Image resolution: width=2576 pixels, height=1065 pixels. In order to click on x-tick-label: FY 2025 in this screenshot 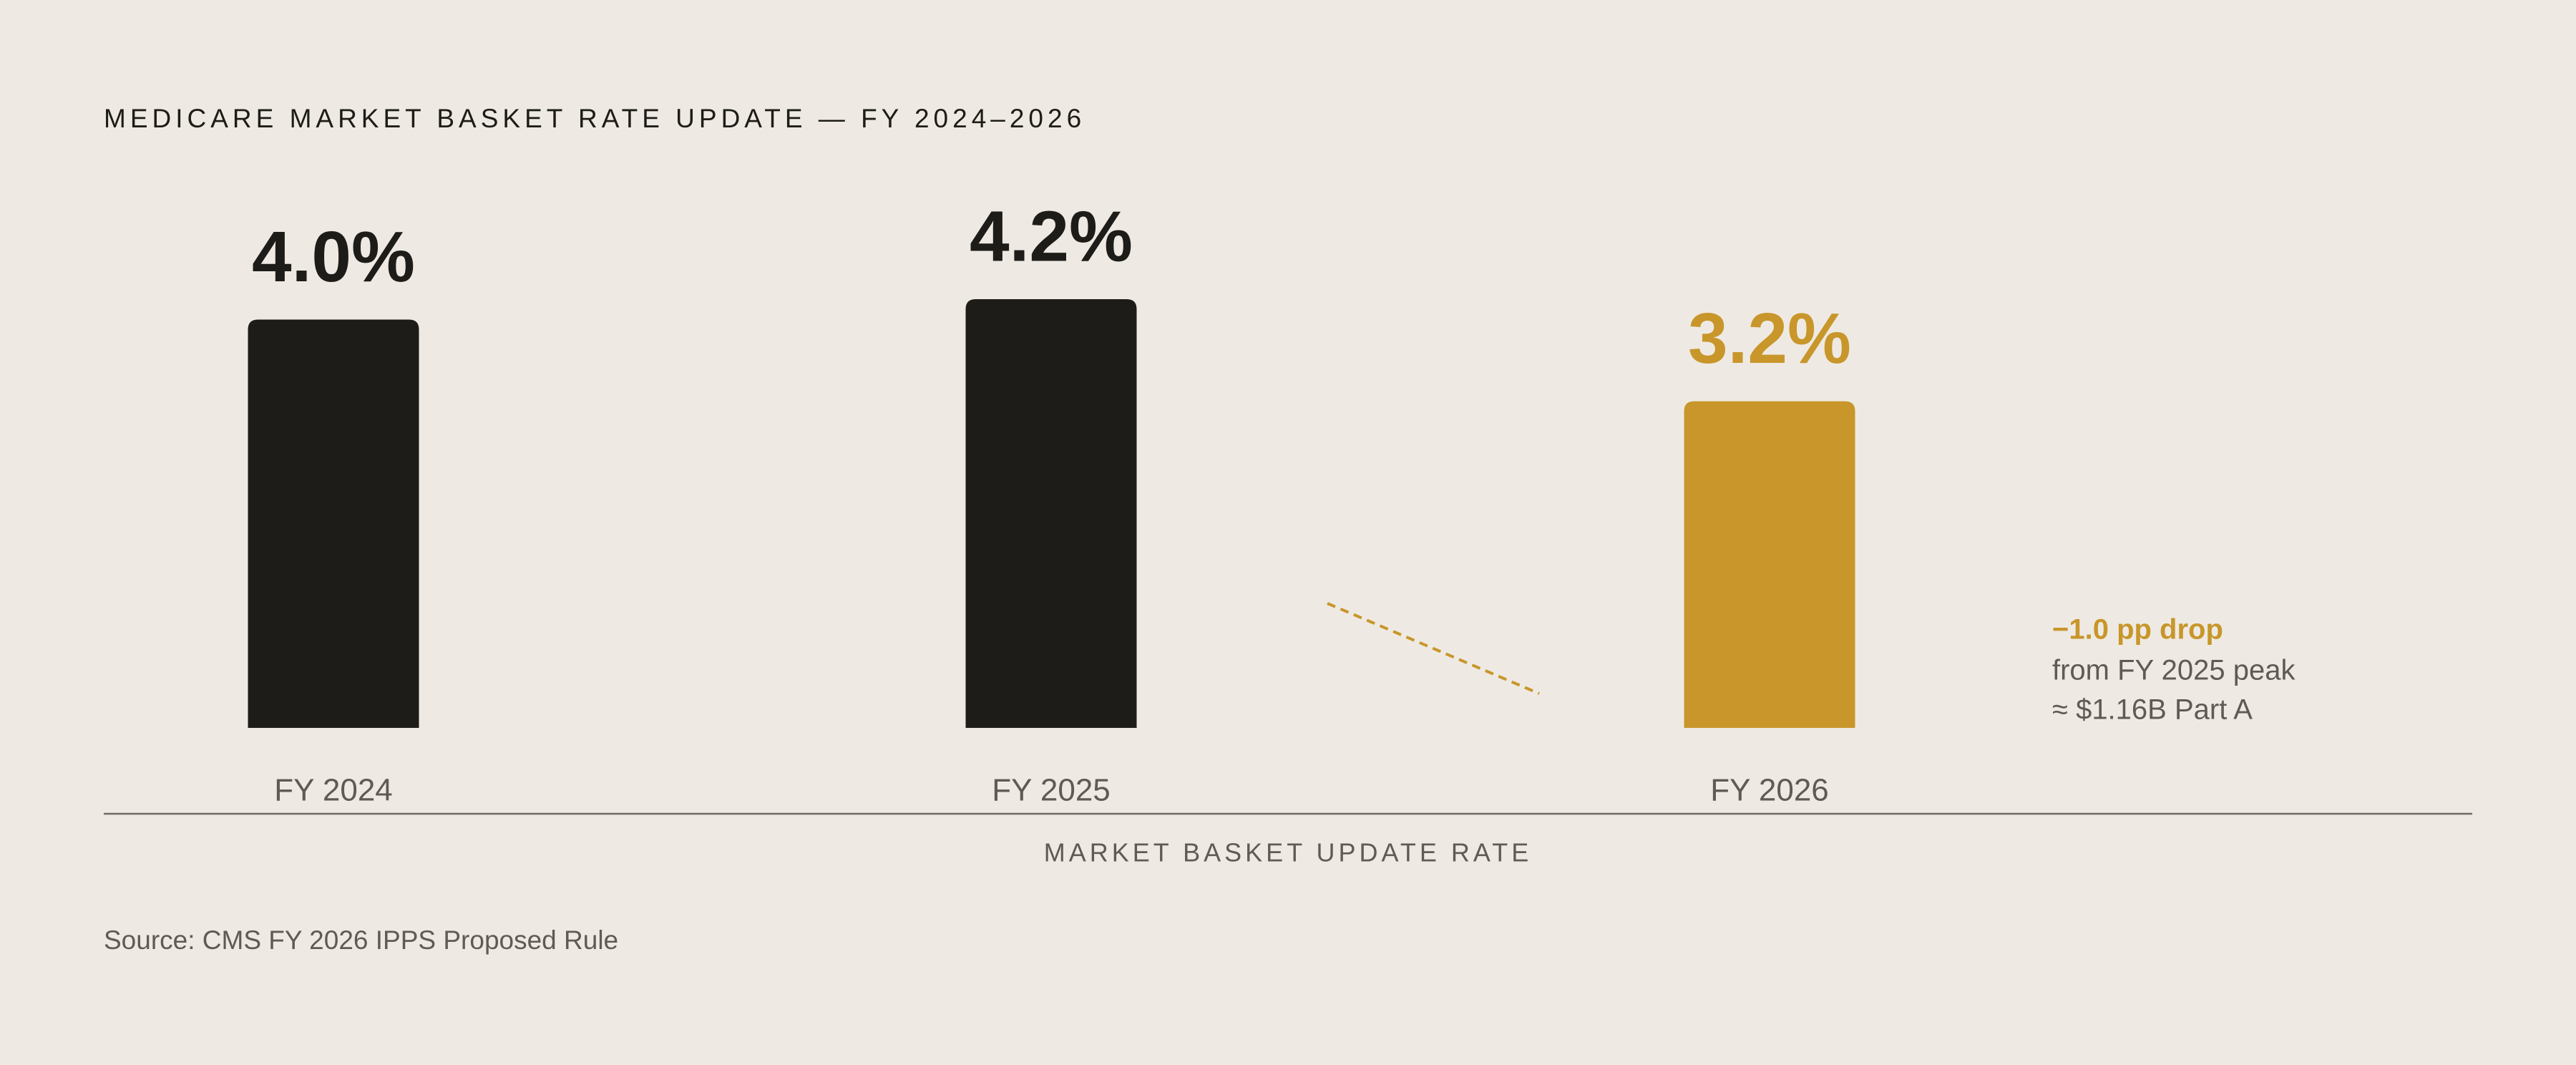, I will do `click(1051, 790)`.